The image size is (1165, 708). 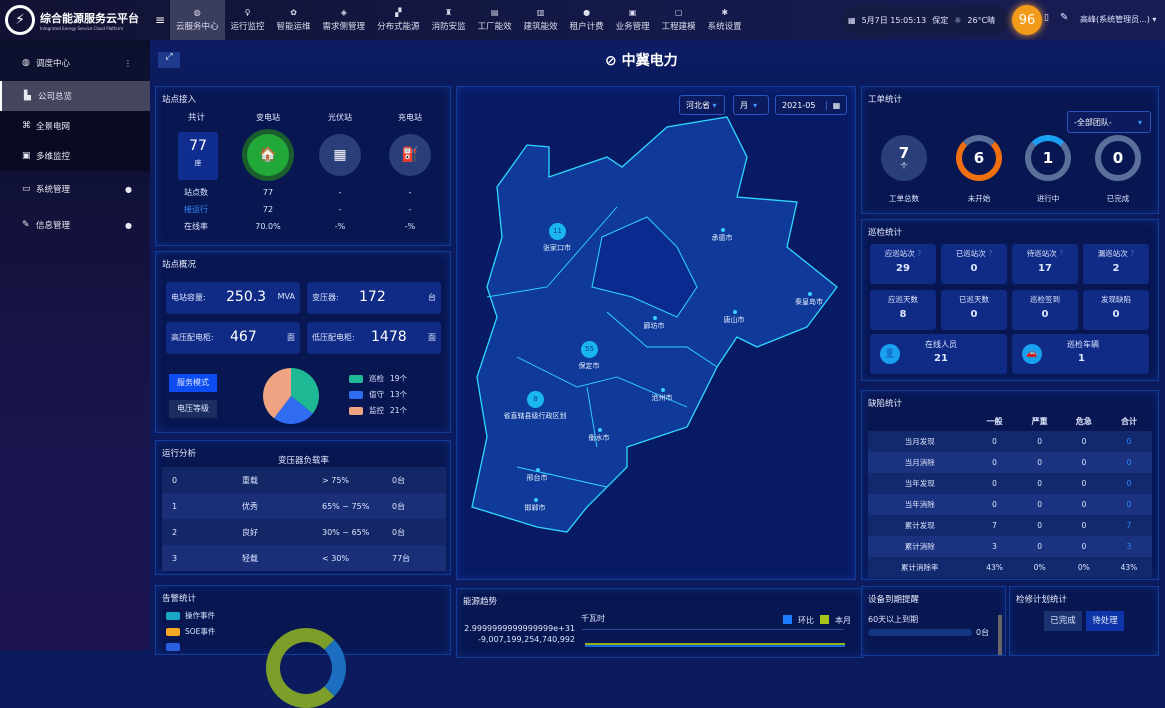 What do you see at coordinates (294, 20) in the screenshot?
I see `nav-item: ✿ 智能运维` at bounding box center [294, 20].